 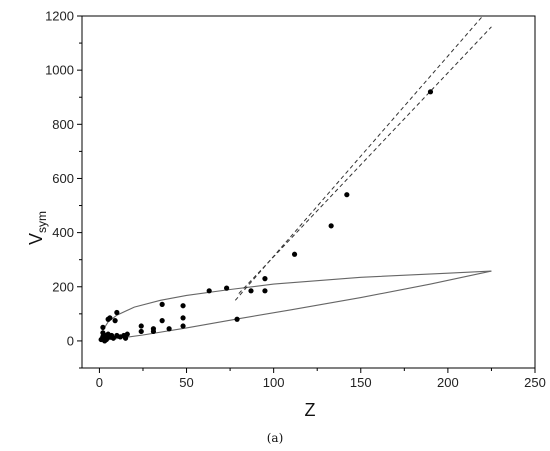 What do you see at coordinates (448, 382) in the screenshot?
I see `x-tick-label: 200` at bounding box center [448, 382].